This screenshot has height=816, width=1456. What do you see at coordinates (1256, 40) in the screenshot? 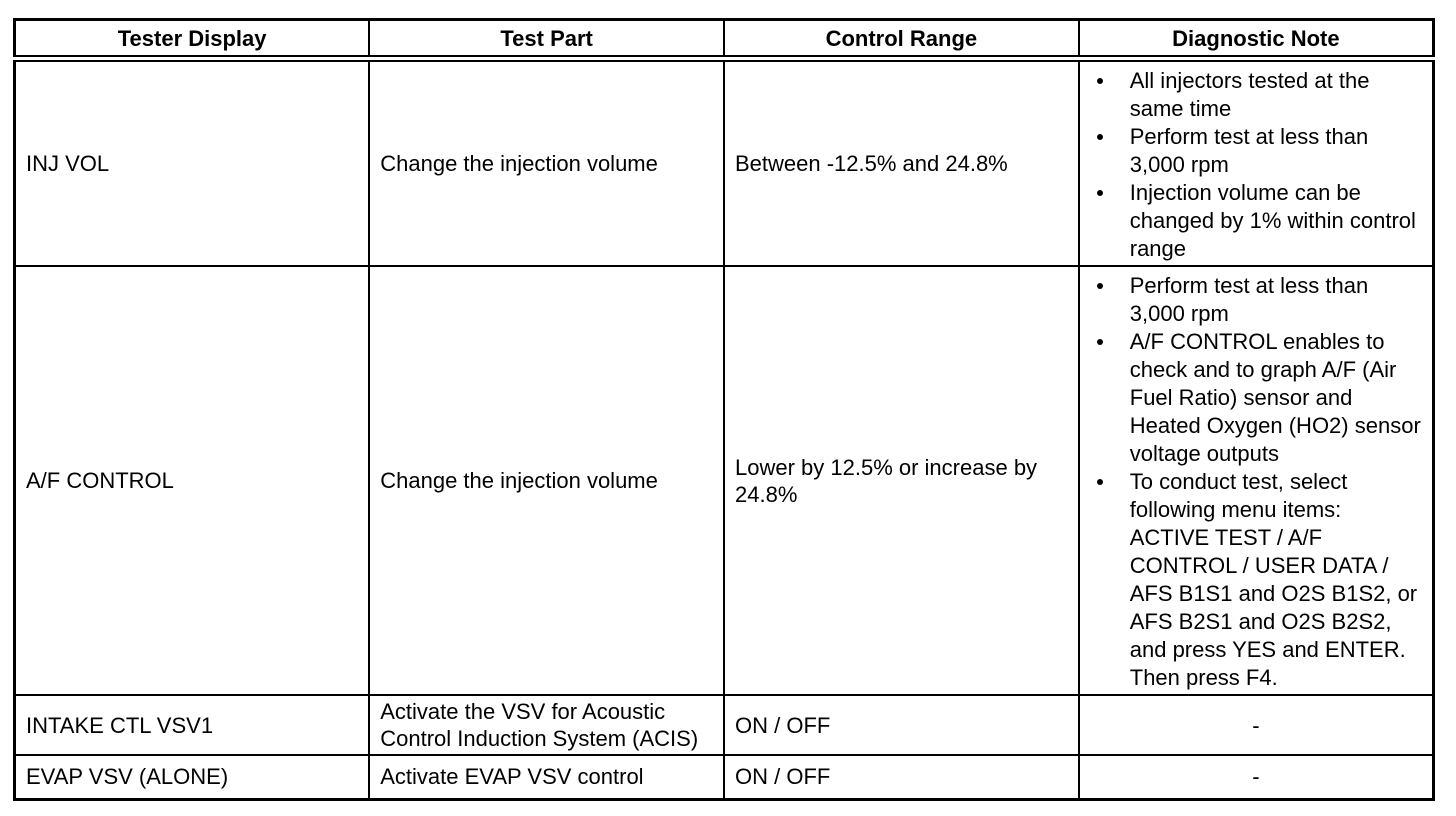
I see `column-header-diagnostic-note: Diagnostic Note` at bounding box center [1256, 40].